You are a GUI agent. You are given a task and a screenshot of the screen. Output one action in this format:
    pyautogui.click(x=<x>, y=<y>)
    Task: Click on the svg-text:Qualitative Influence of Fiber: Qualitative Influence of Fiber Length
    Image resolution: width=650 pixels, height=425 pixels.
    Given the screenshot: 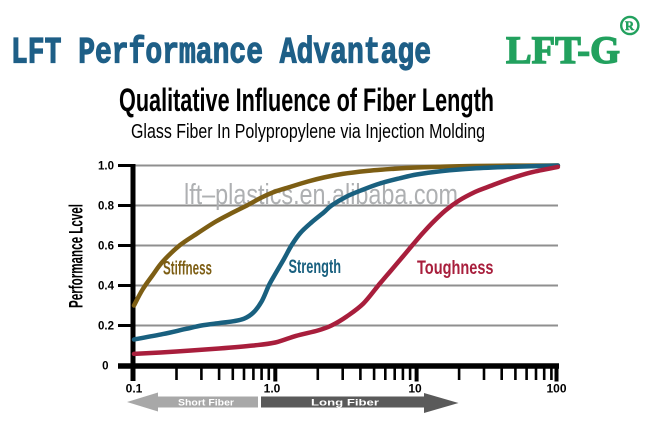 What is the action you would take?
    pyautogui.click(x=306, y=100)
    